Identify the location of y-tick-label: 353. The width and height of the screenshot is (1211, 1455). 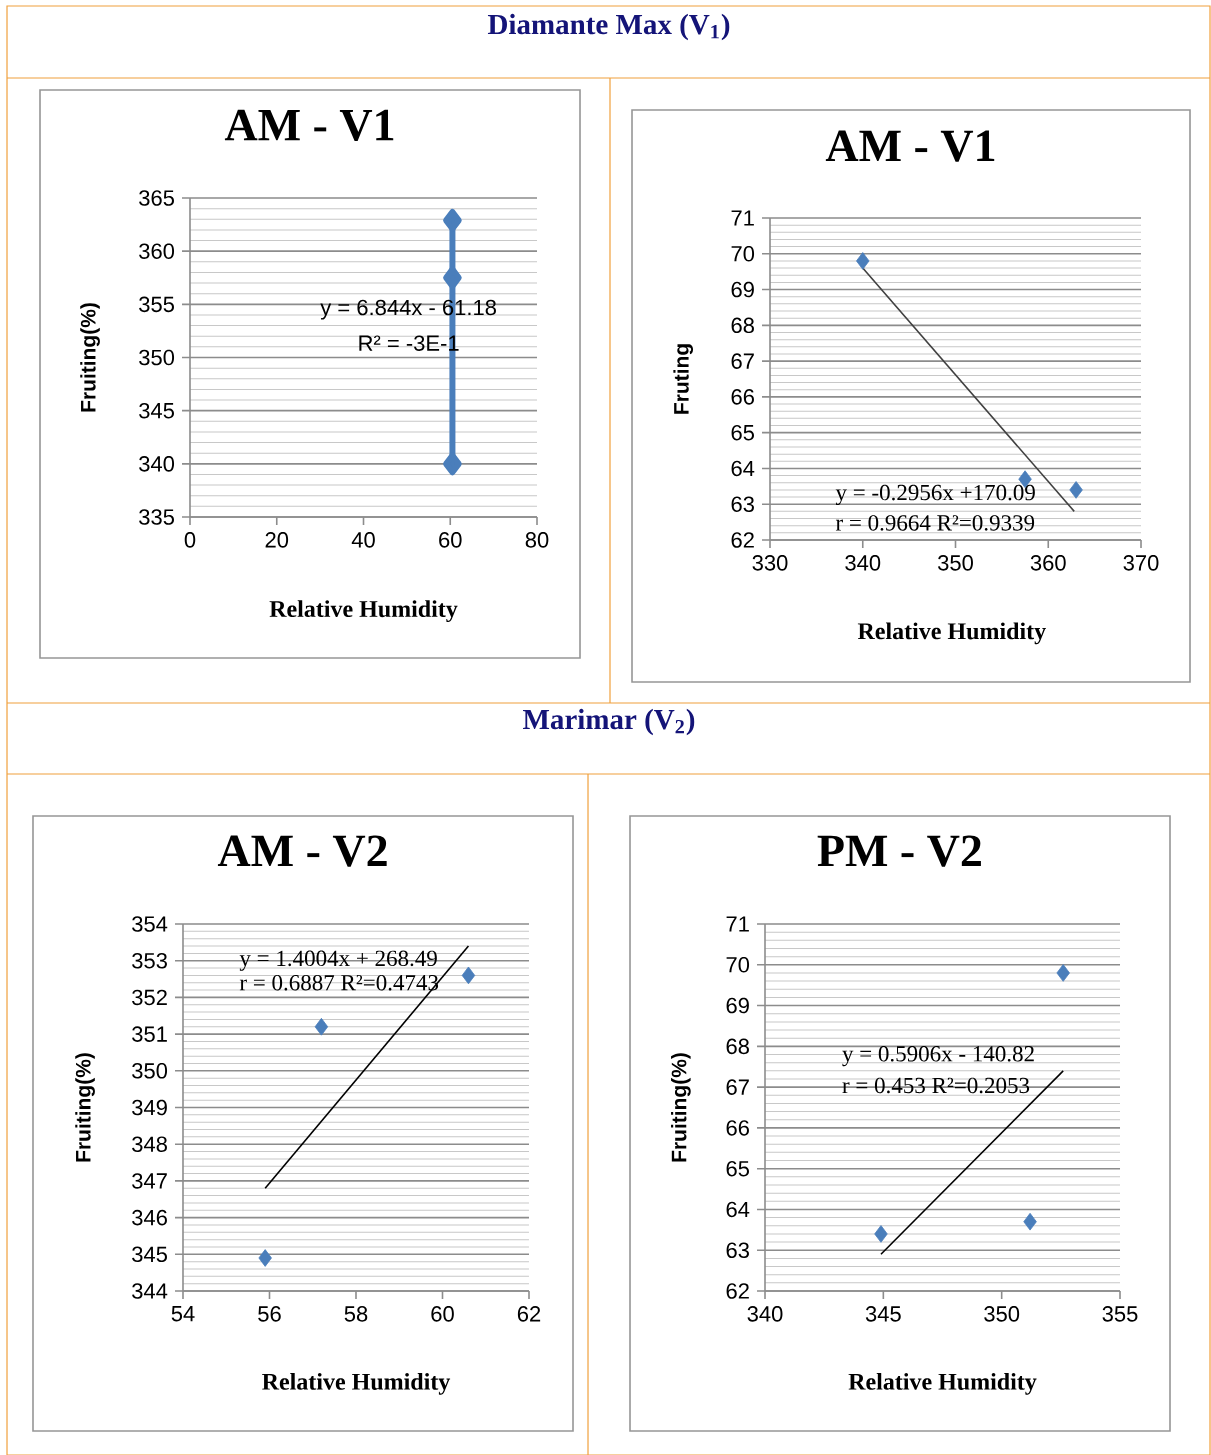
(149, 960).